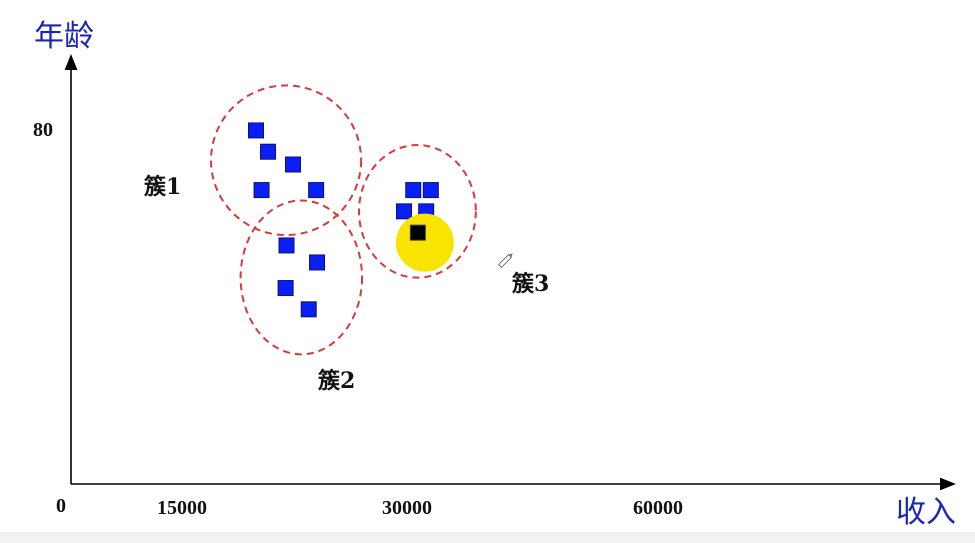 The height and width of the screenshot is (543, 975). I want to click on y-tick-label-80: 80, so click(43, 130).